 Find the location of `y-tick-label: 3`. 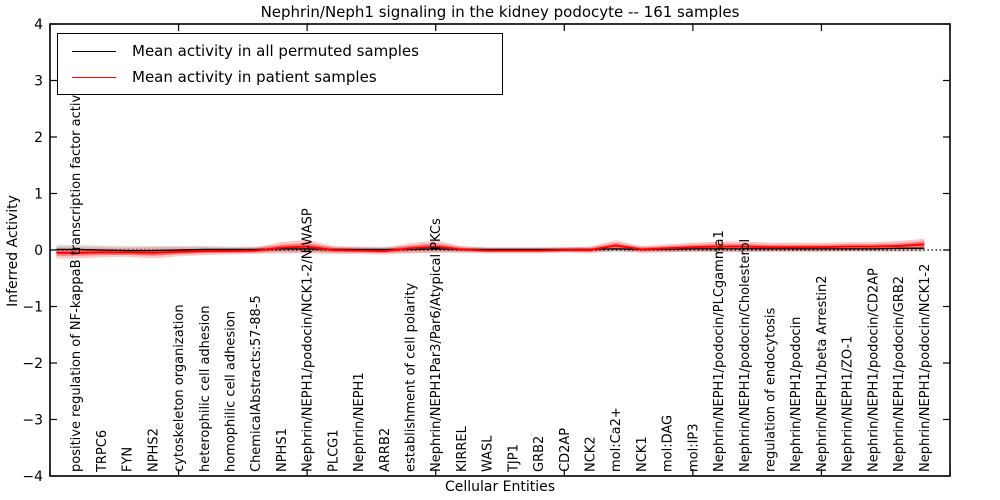

y-tick-label: 3 is located at coordinates (38, 82).